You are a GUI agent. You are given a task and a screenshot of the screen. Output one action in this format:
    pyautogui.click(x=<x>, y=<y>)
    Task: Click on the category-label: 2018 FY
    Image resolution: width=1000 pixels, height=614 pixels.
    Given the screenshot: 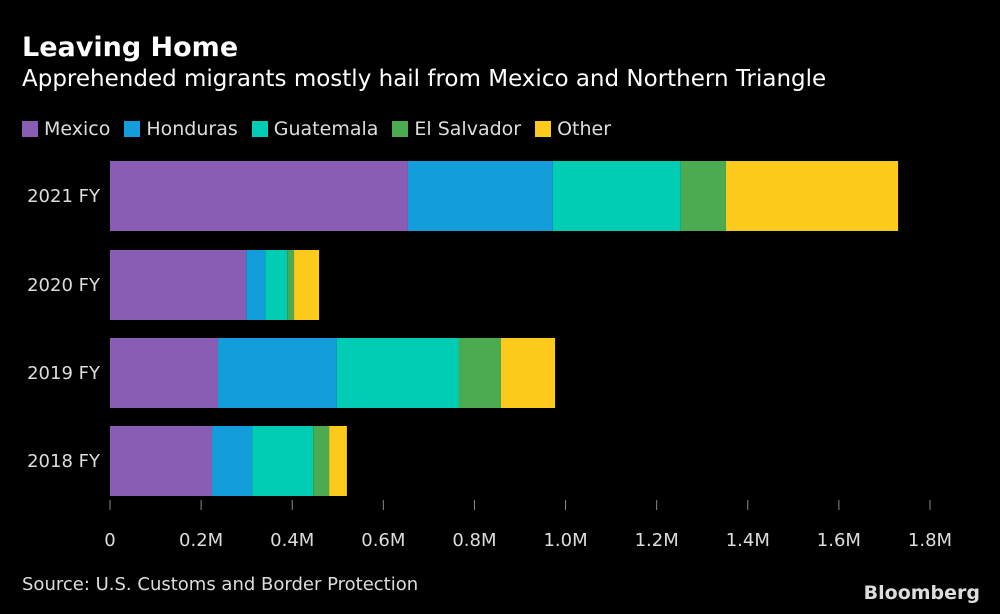 What is the action you would take?
    pyautogui.click(x=64, y=461)
    